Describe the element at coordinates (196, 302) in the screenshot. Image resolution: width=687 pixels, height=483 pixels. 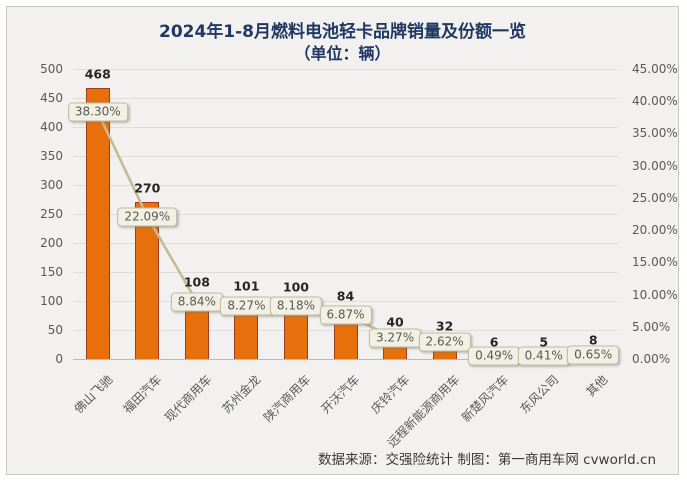
I see `share-label-box: 8.84%` at that location.